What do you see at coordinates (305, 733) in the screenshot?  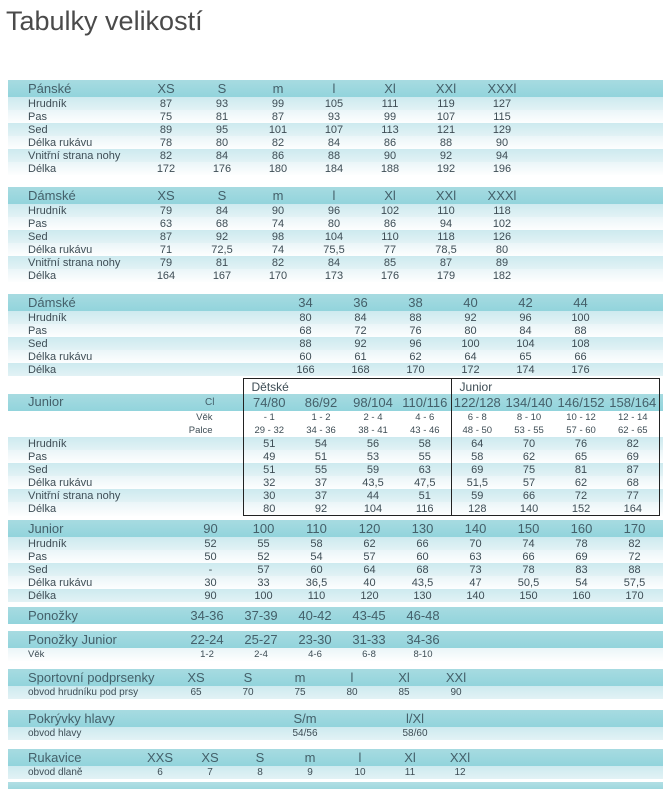 I see `value-cell: 54/56` at bounding box center [305, 733].